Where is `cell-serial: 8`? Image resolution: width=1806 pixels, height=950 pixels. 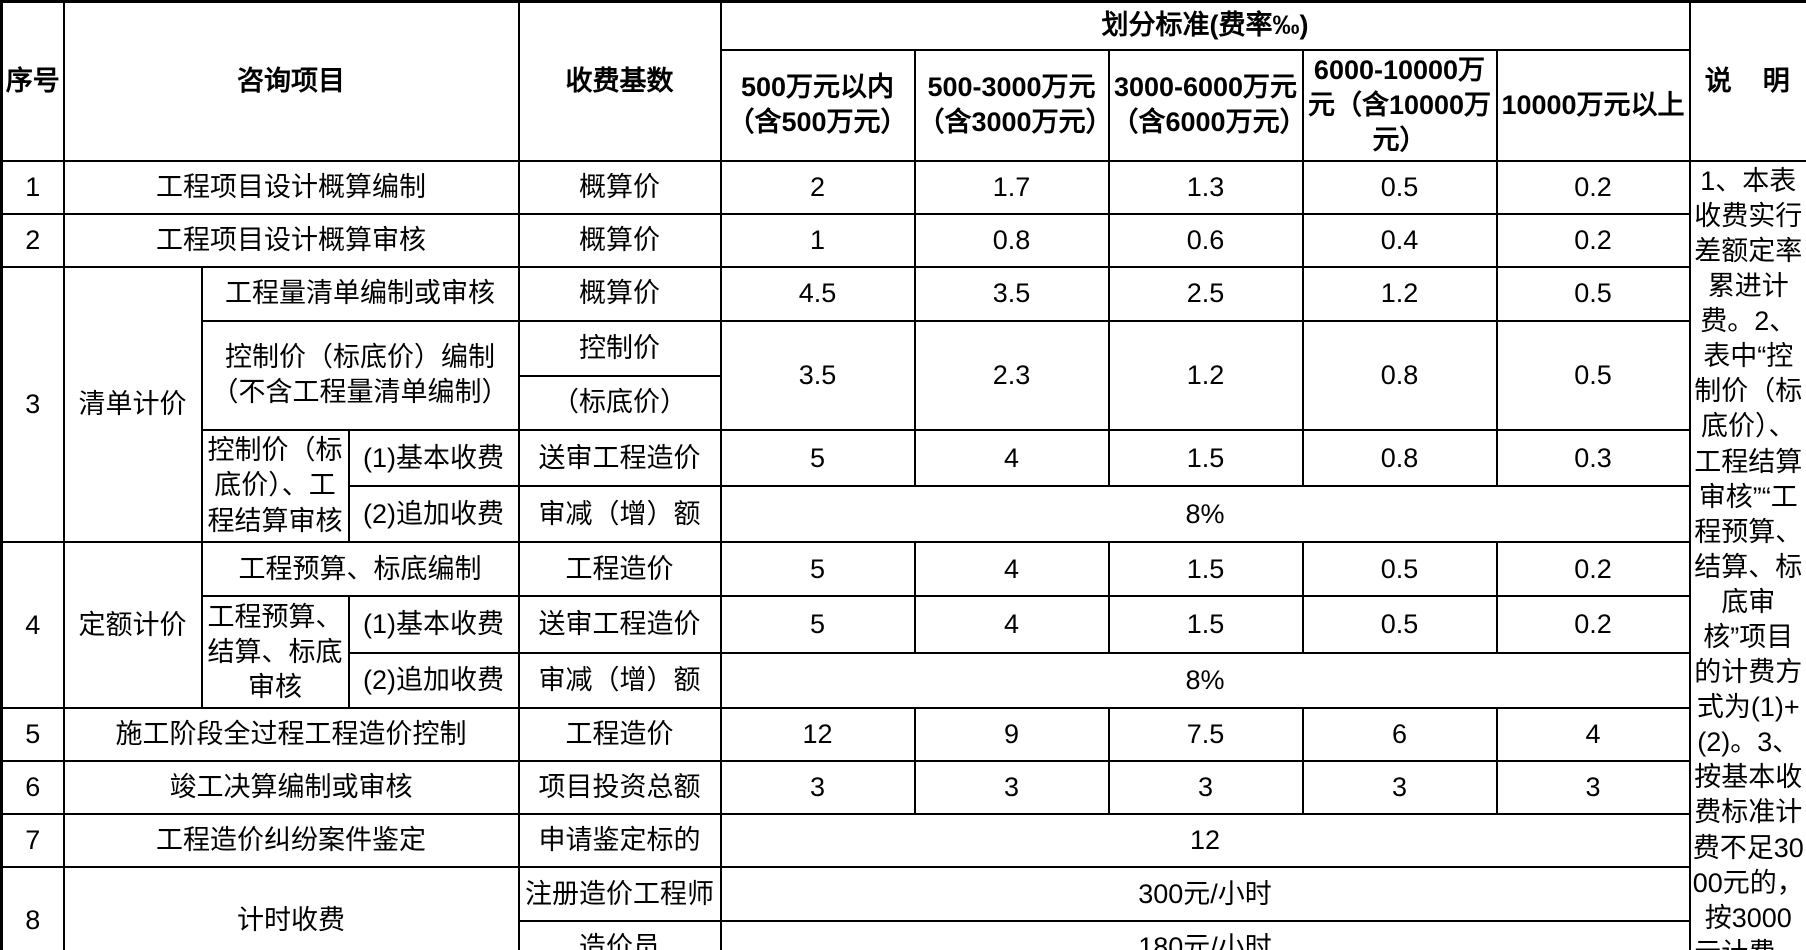
cell-serial: 8 is located at coordinates (32, 908).